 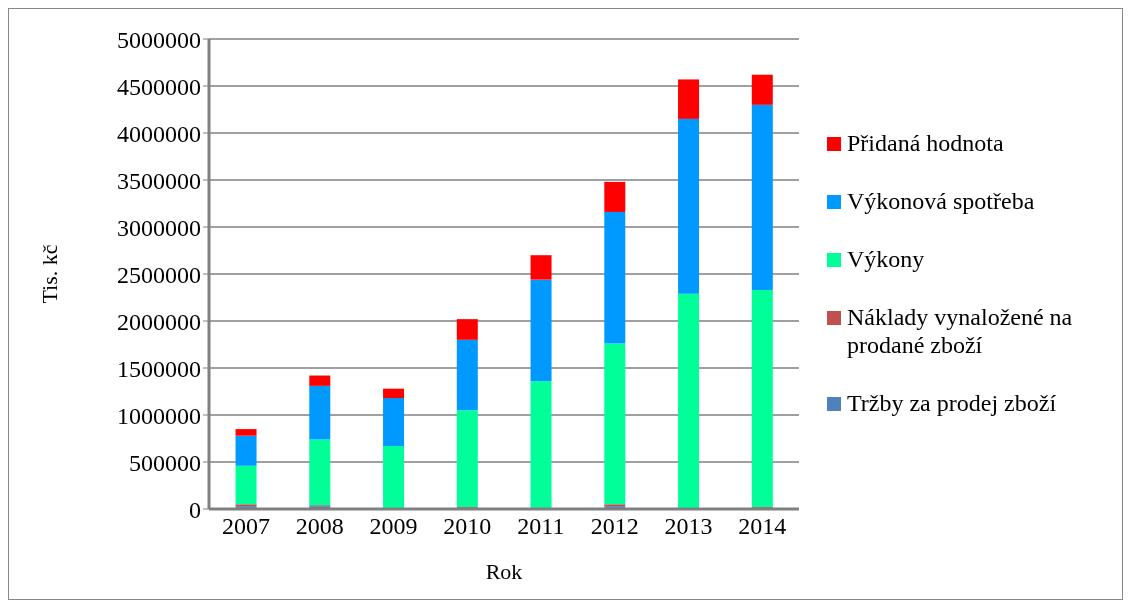 I want to click on x-tick-label: 2008, so click(x=319, y=526).